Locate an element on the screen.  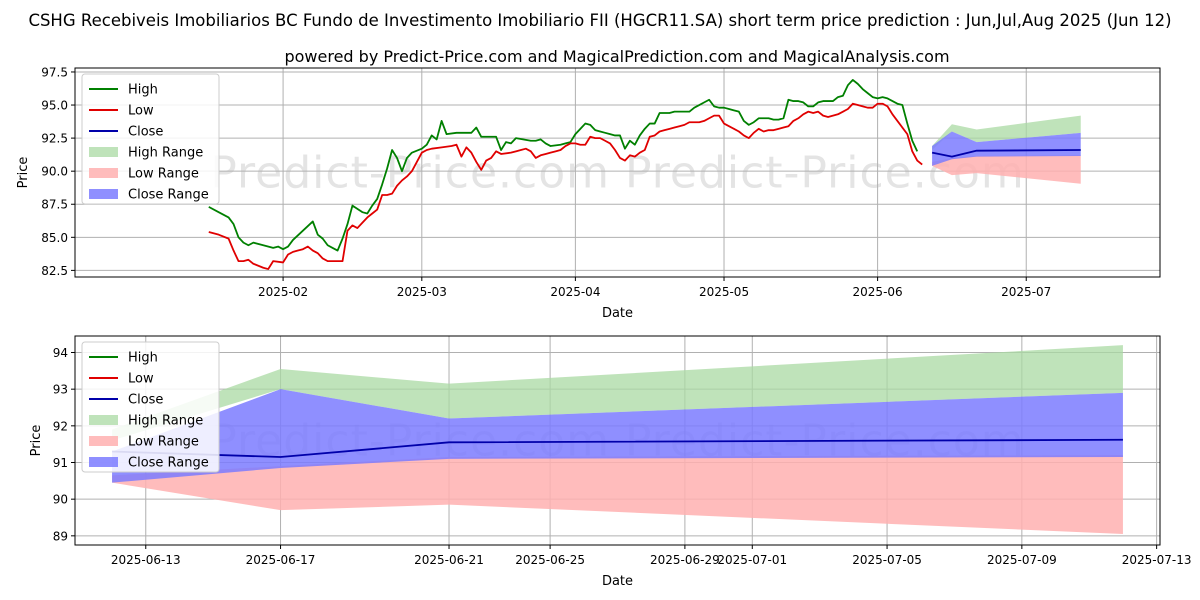
x-tick-label: 2025-07 is located at coordinates (1026, 292).